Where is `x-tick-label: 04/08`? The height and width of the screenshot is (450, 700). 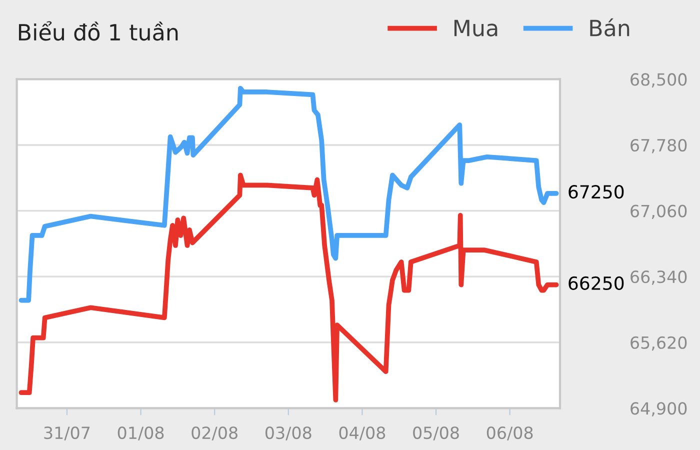
x-tick-label: 04/08 is located at coordinates (362, 433).